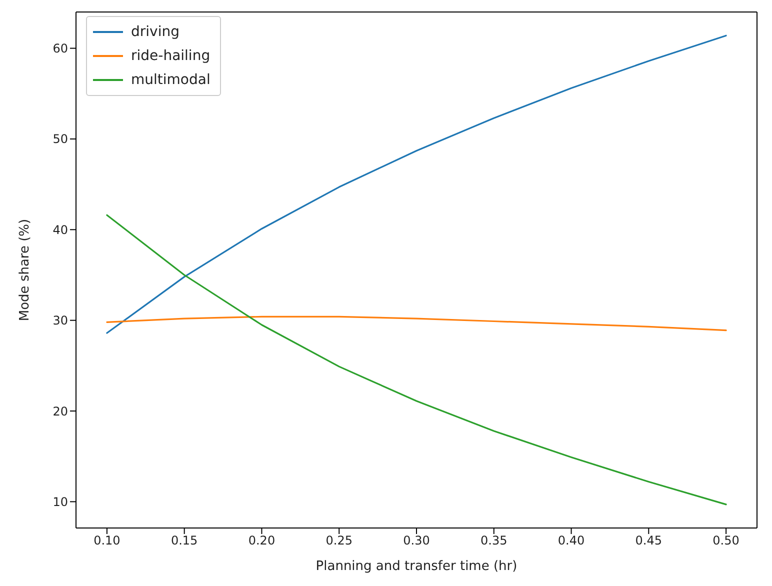 Image resolution: width=772 pixels, height=586 pixels. What do you see at coordinates (60, 229) in the screenshot?
I see `y-tick-label: 40` at bounding box center [60, 229].